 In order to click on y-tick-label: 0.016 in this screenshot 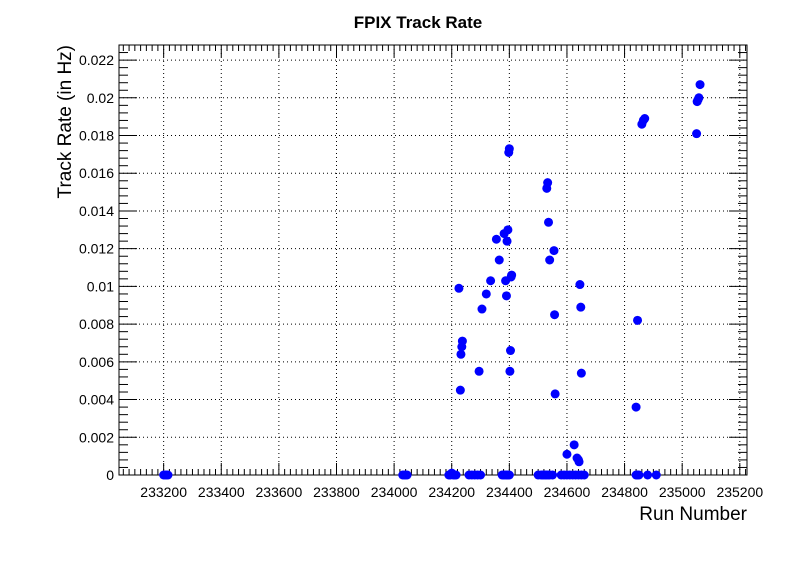, I will do `click(96, 173)`.